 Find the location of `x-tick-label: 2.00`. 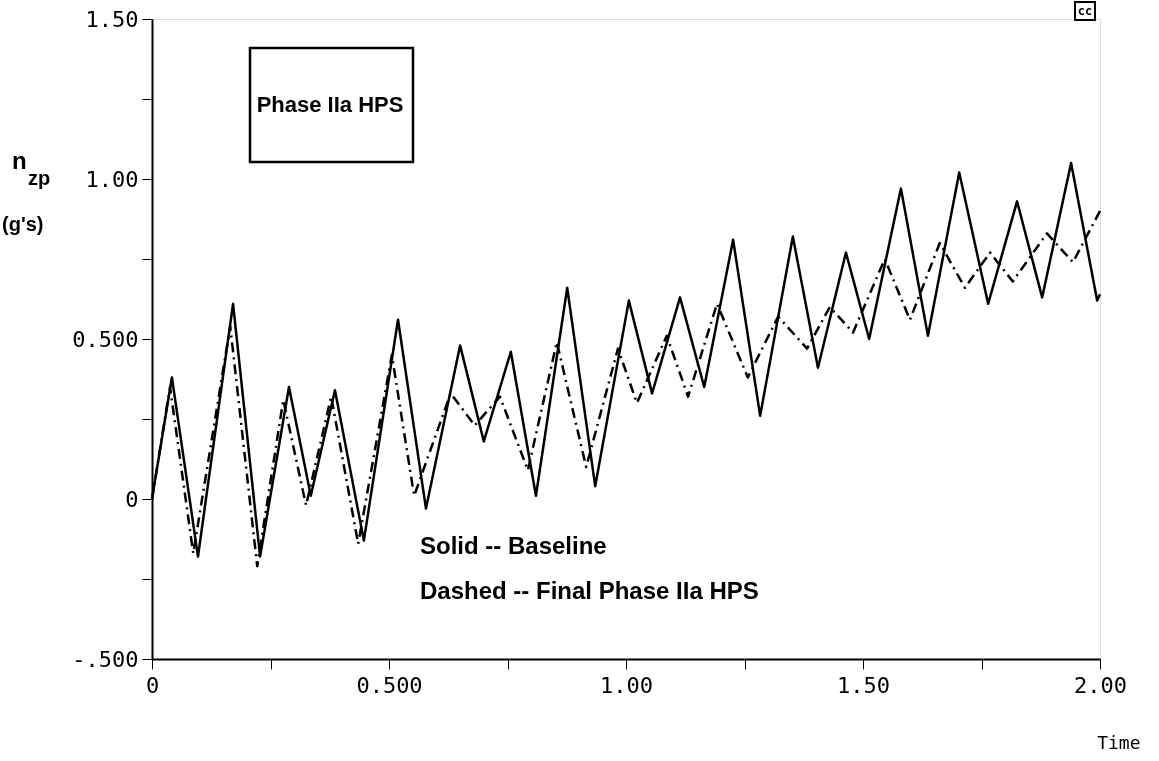

x-tick-label: 2.00 is located at coordinates (1100, 685).